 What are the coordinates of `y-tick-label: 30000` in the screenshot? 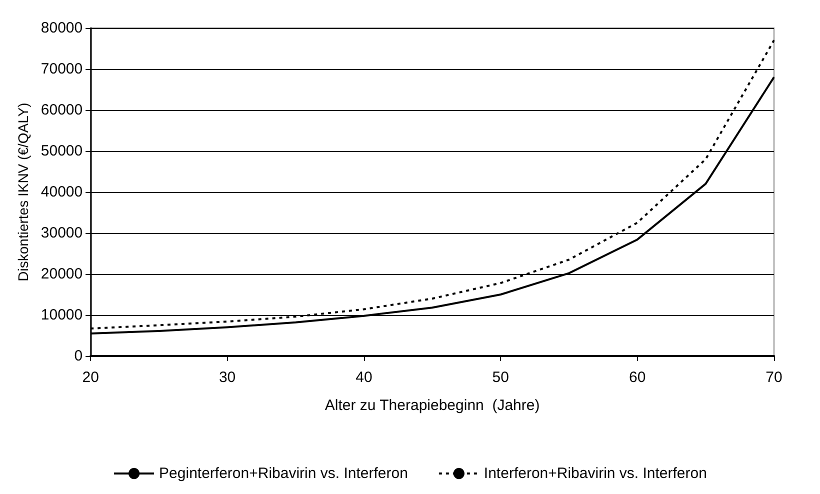 It's located at (61, 233).